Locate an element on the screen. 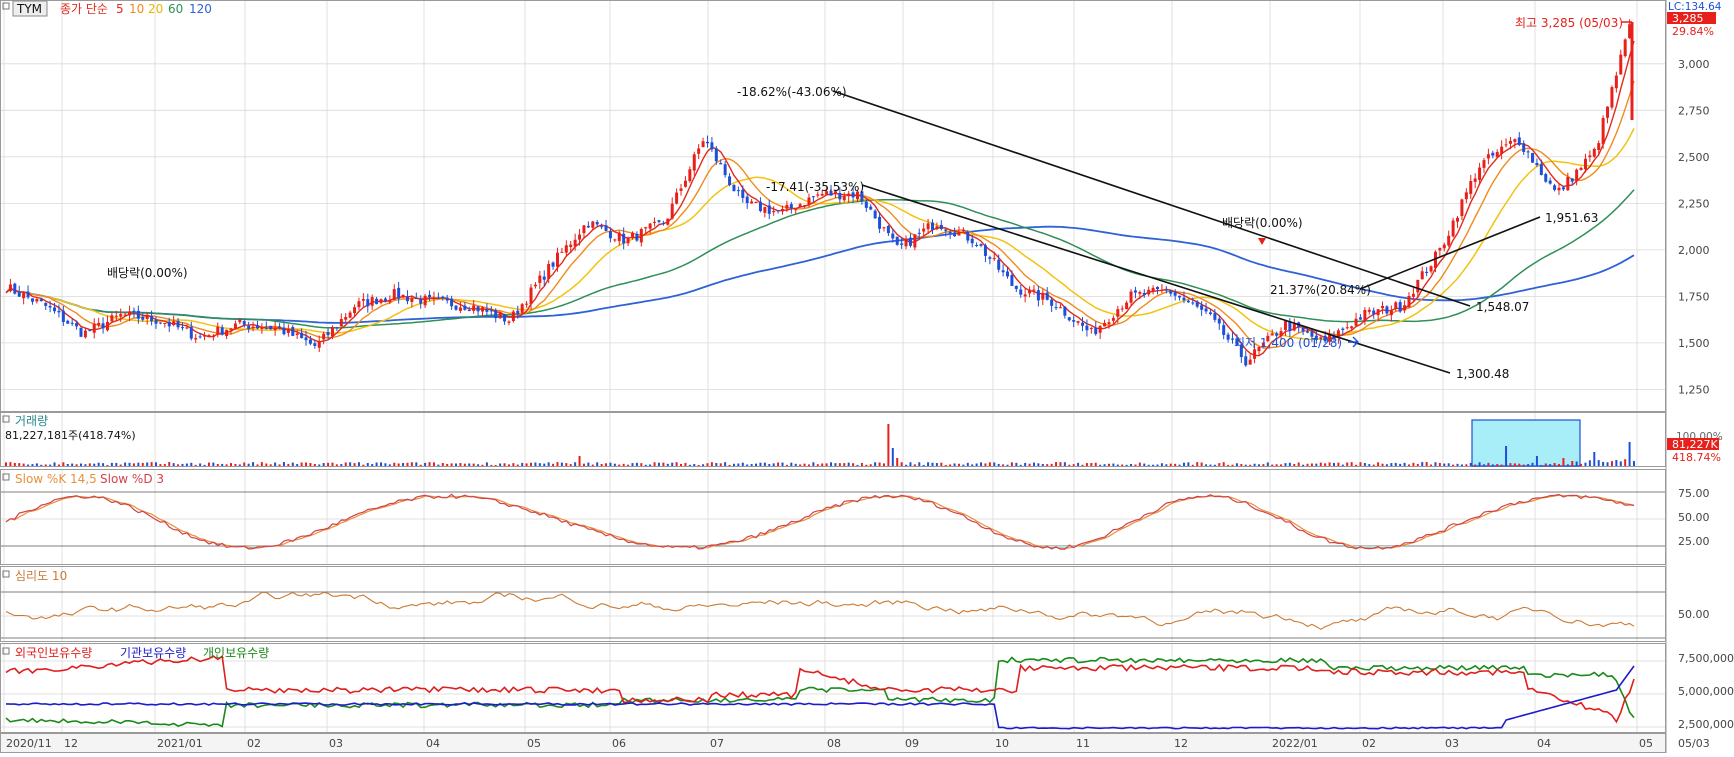 The image size is (1734, 757). holdings-title-inst: 기관보유수량 is located at coordinates (153, 653).